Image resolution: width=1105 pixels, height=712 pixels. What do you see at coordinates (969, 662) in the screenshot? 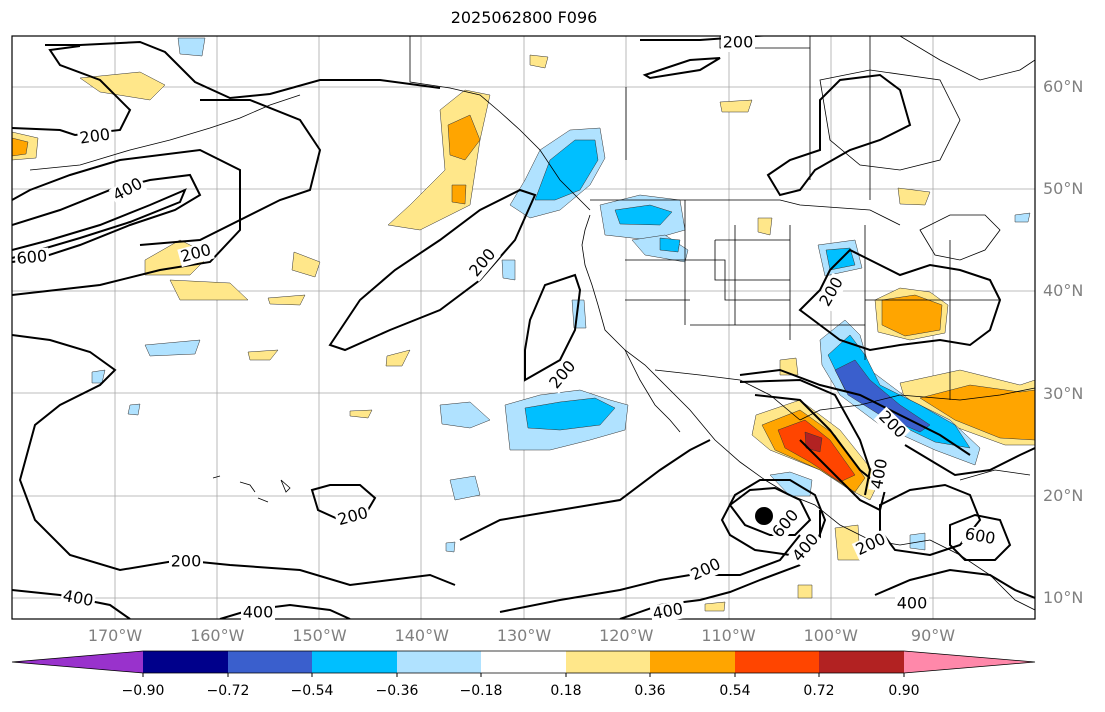
I see `colorbar-extend-max` at bounding box center [969, 662].